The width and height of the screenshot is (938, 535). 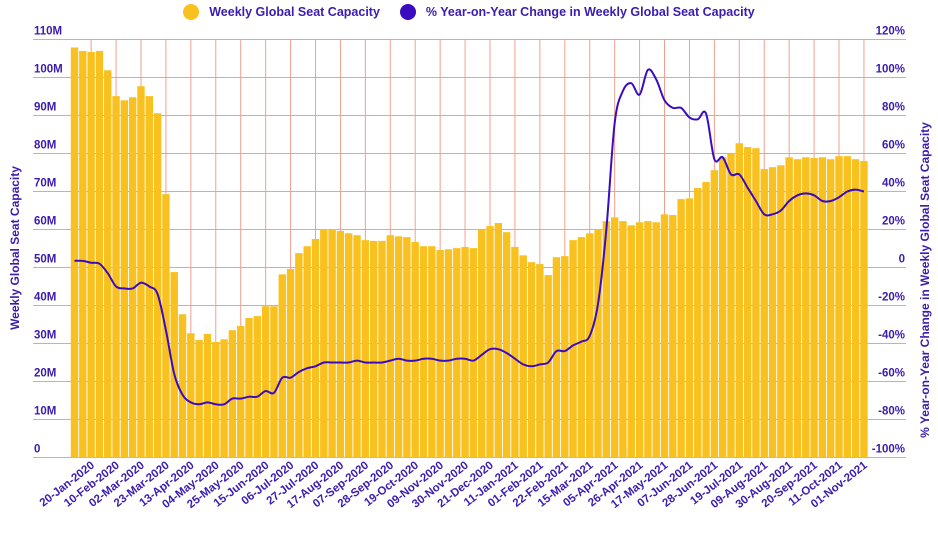 I want to click on left-axis-title: Weekly Global Seat Capacity, so click(x=15, y=248).